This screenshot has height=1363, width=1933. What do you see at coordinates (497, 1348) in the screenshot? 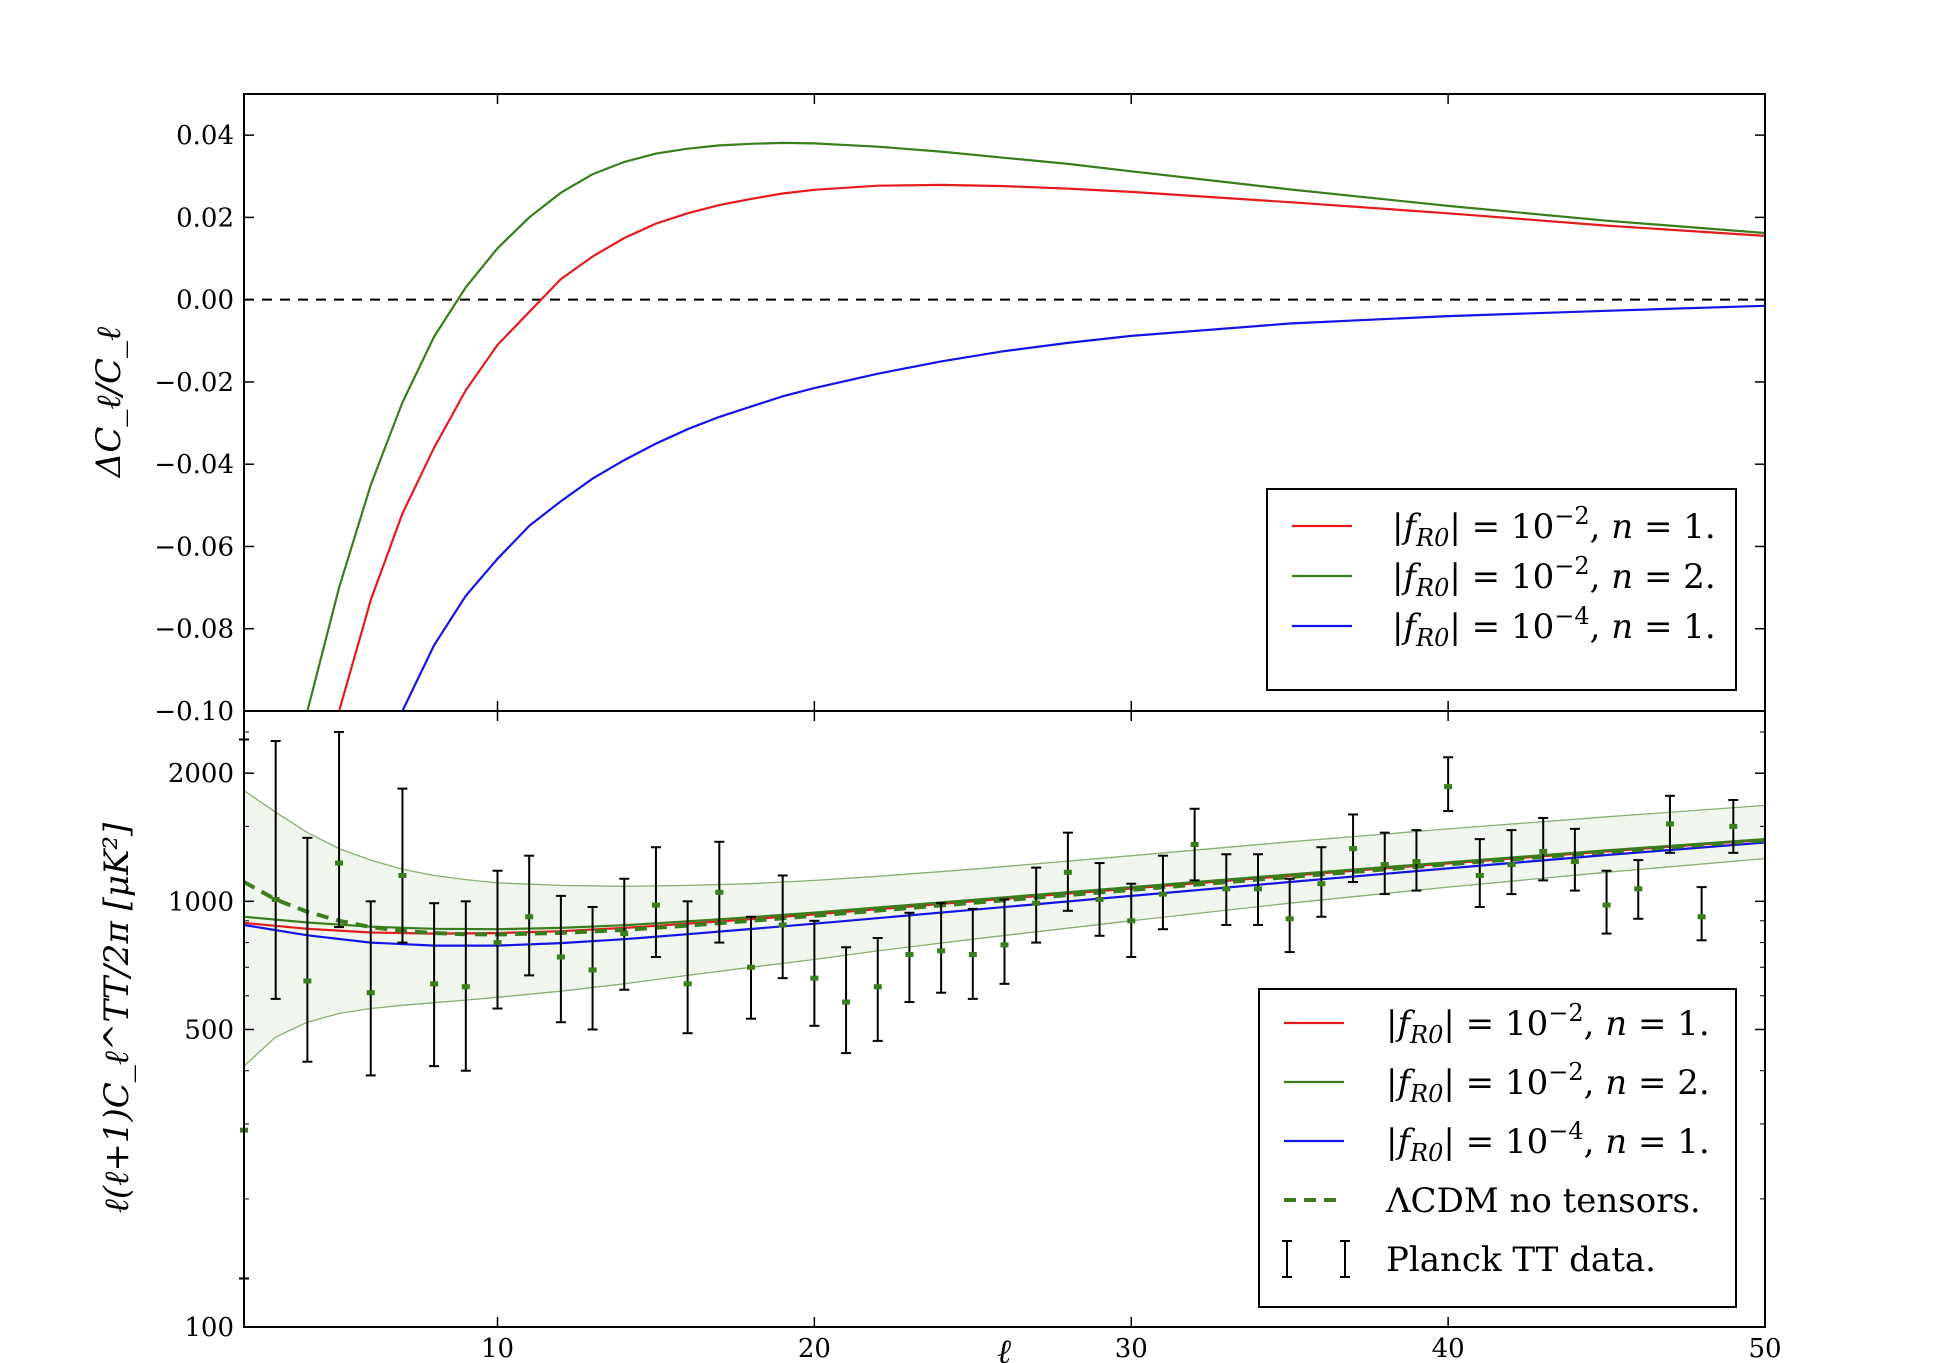
I see `bottom-xtick-label: 10` at bounding box center [497, 1348].